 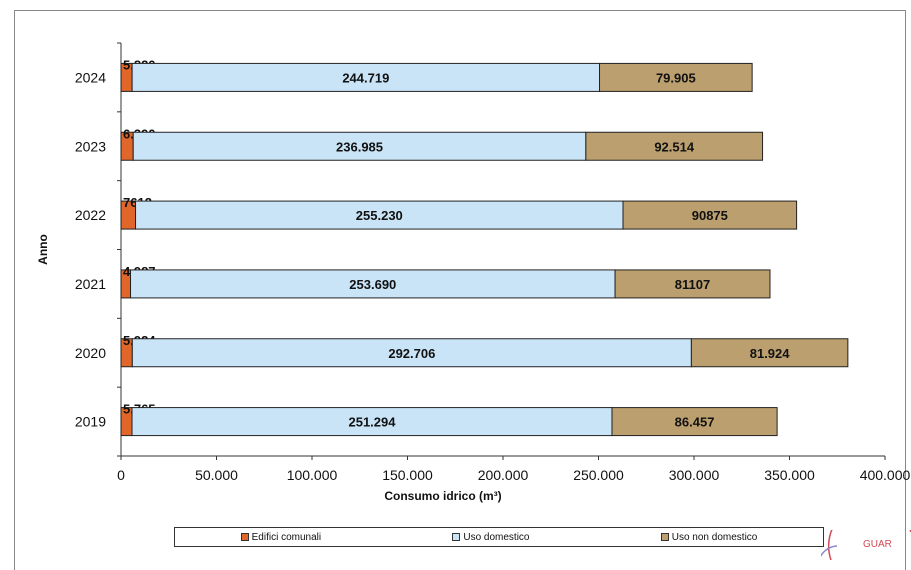 What do you see at coordinates (312, 475) in the screenshot?
I see `x-tick-label: 100.000` at bounding box center [312, 475].